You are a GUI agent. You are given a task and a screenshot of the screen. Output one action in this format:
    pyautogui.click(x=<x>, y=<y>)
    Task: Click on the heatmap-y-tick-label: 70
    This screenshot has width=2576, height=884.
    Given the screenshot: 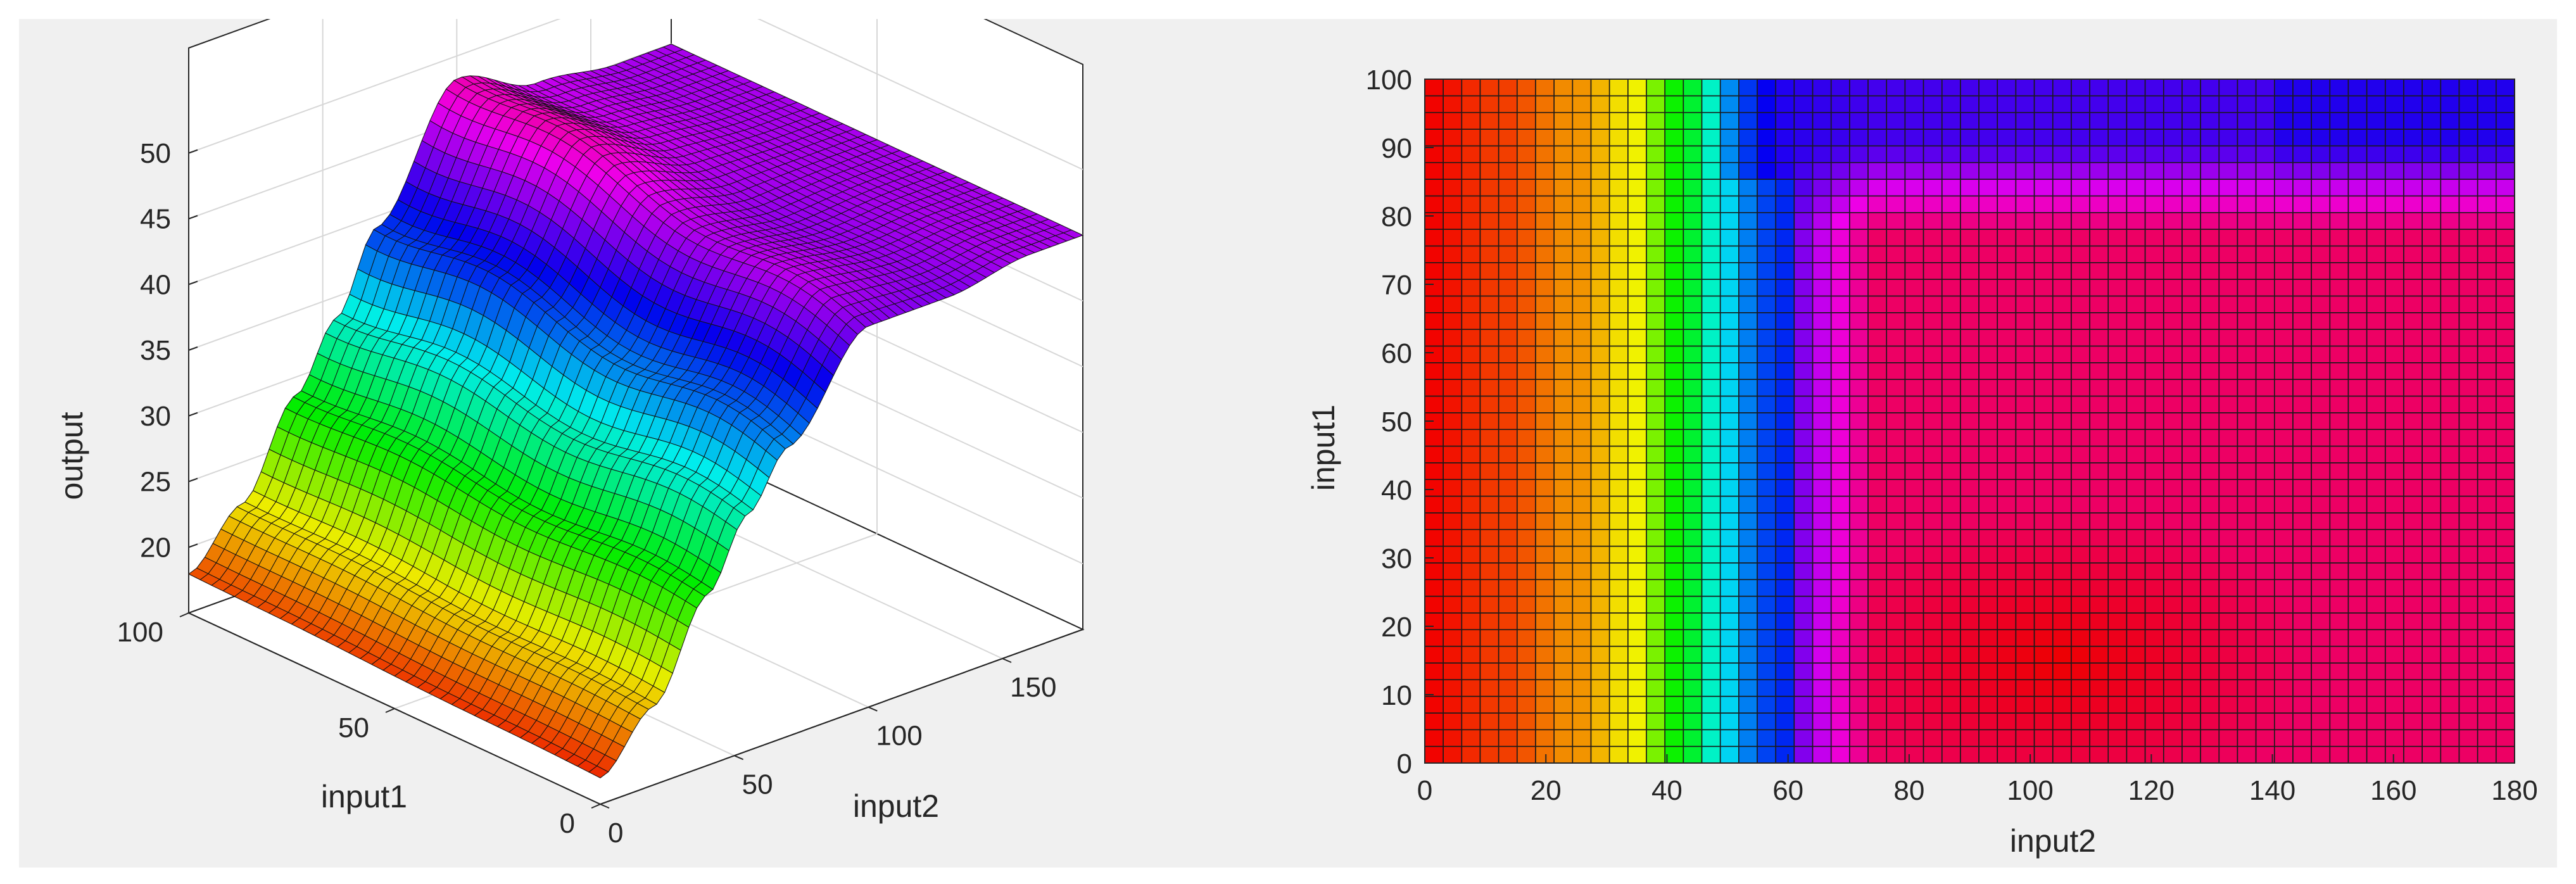 What is the action you would take?
    pyautogui.click(x=1396, y=285)
    